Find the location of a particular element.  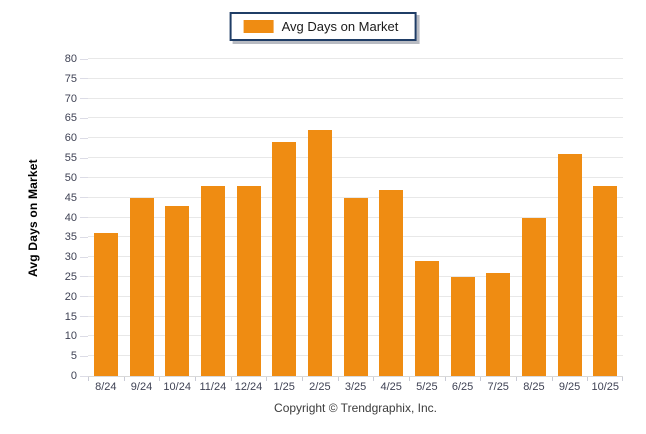

x-axis-label: 3/25 is located at coordinates (355, 387).